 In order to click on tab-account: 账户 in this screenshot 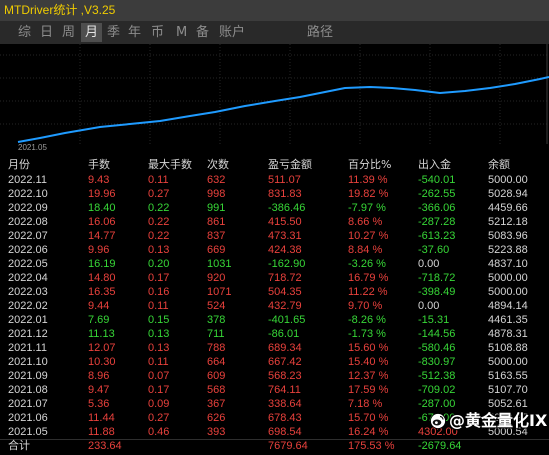, I will do `click(232, 32)`.